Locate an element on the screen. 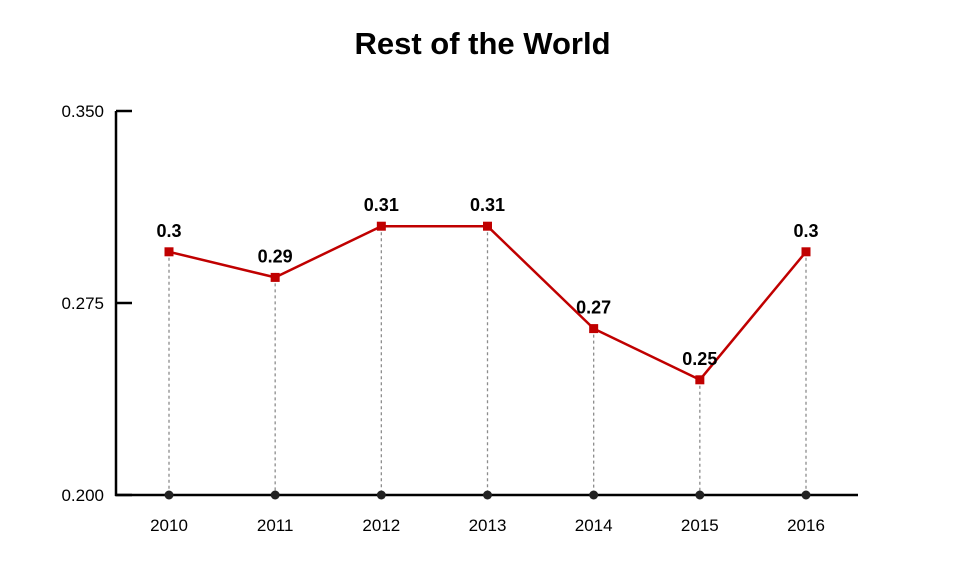 The image size is (955, 584). x-tick-label: 2011 is located at coordinates (275, 525).